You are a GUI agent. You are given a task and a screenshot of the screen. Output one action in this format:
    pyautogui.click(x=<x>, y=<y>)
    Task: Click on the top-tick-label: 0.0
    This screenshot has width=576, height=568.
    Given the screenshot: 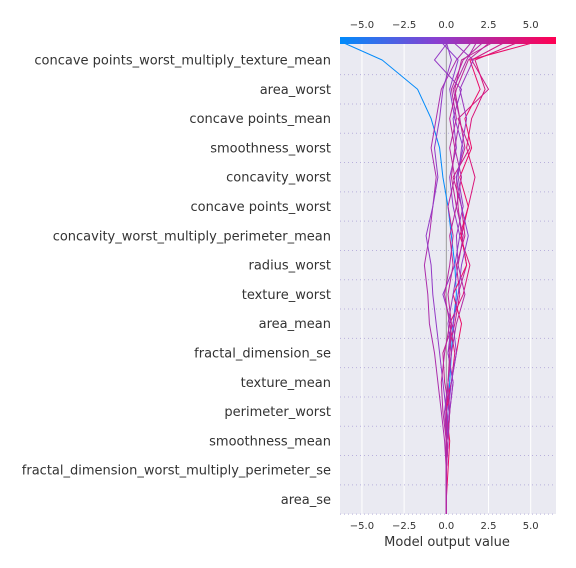 What is the action you would take?
    pyautogui.click(x=446, y=25)
    